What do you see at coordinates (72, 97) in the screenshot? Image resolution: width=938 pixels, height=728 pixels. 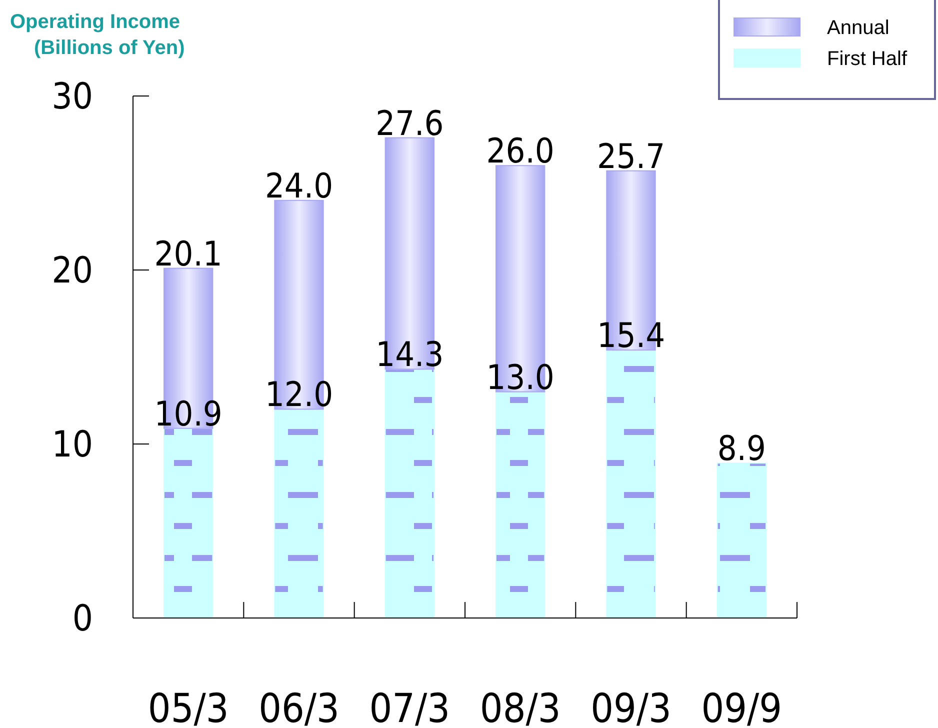 I see `y-tick-label: 30` at bounding box center [72, 97].